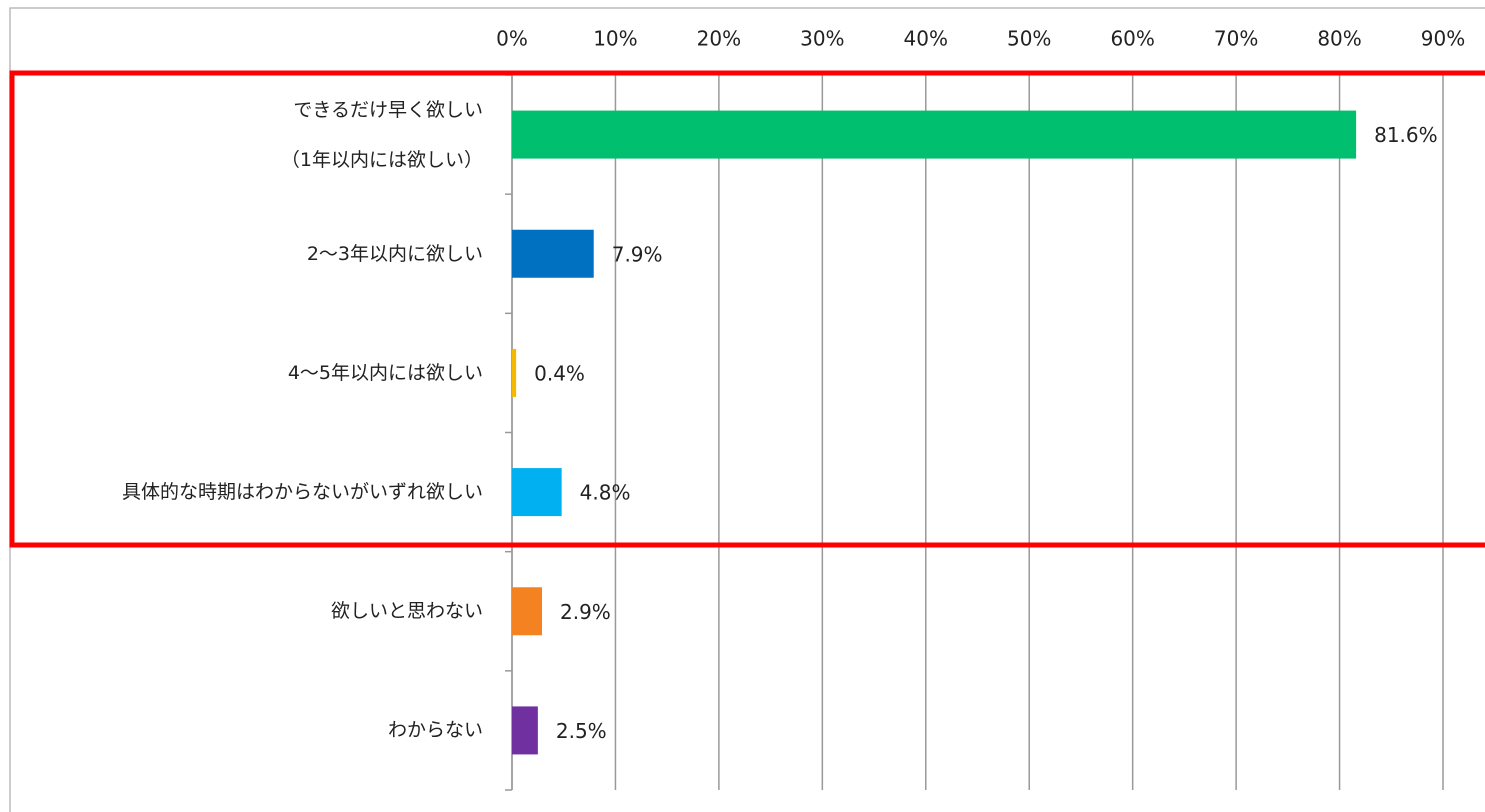 Image resolution: width=1485 pixels, height=812 pixels. Describe the element at coordinates (585, 612) in the screenshot. I see `data-label: 2.9%` at that location.